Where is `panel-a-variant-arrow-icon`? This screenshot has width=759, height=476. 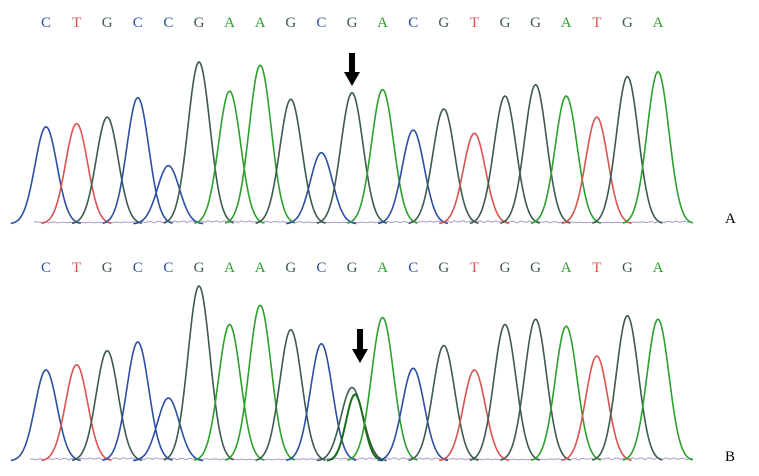 panel-a-variant-arrow-icon is located at coordinates (352, 69).